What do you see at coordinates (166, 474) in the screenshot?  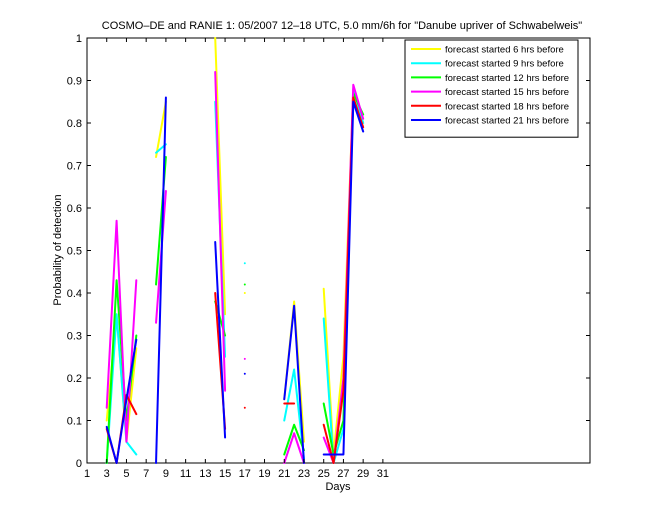 I see `x-tick-label: 9` at bounding box center [166, 474].